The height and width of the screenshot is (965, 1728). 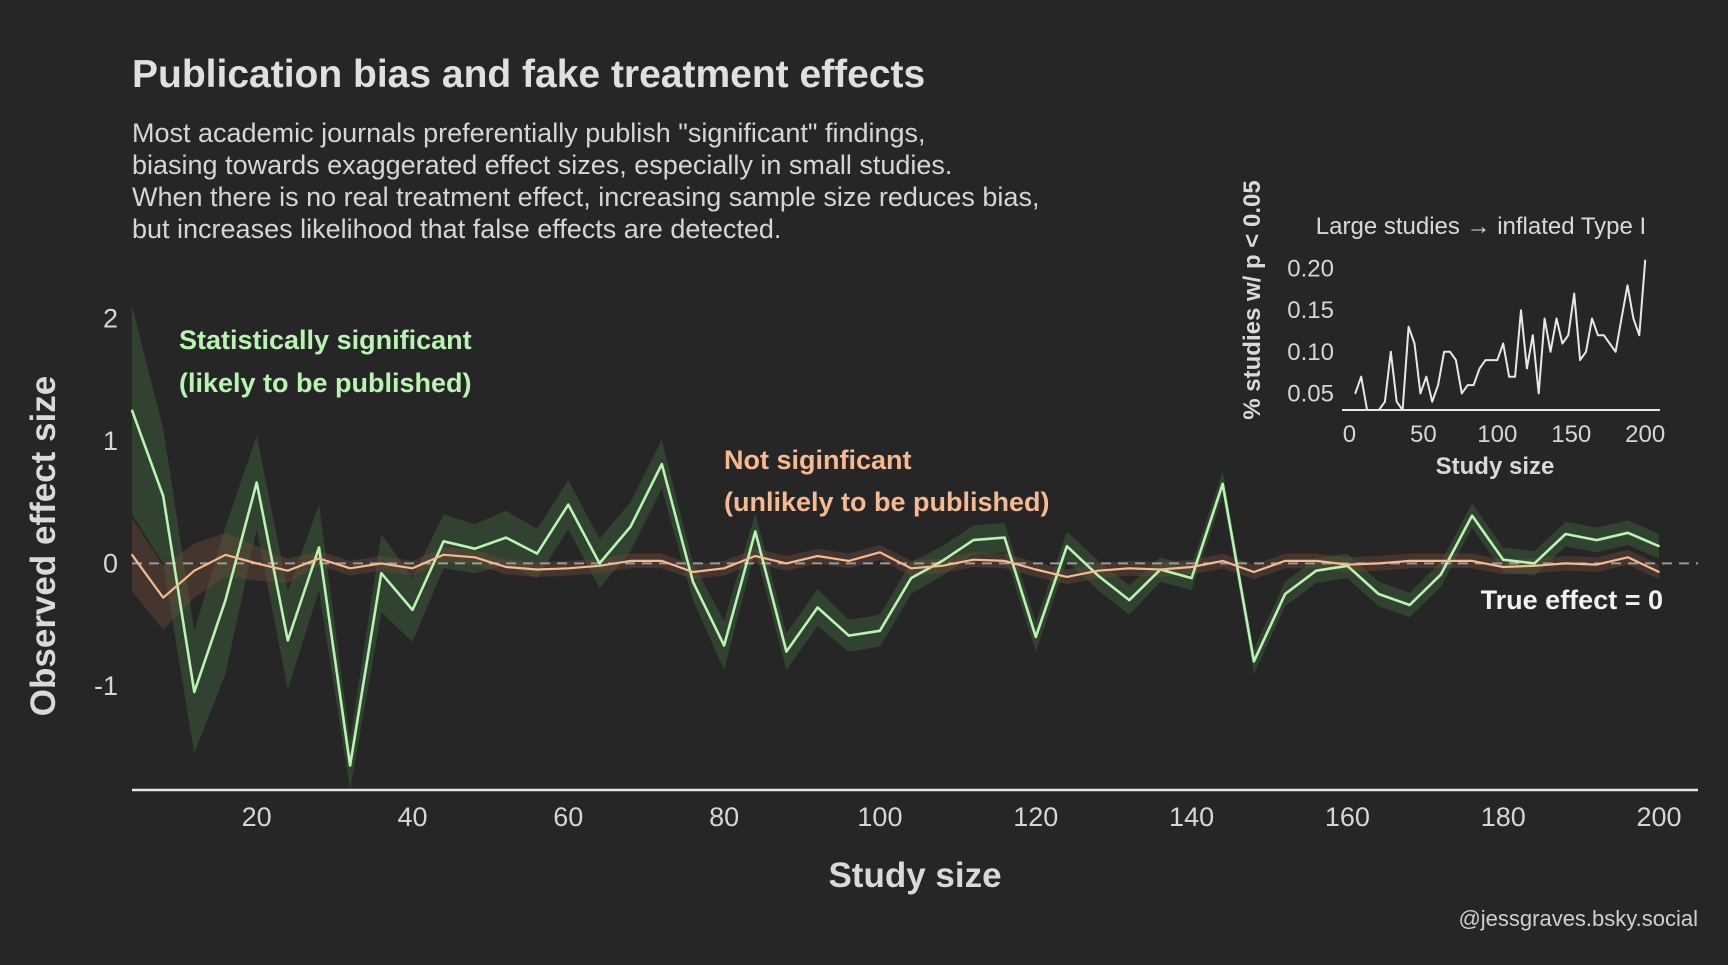 I want to click on x-tick-label: 40, so click(x=412, y=817).